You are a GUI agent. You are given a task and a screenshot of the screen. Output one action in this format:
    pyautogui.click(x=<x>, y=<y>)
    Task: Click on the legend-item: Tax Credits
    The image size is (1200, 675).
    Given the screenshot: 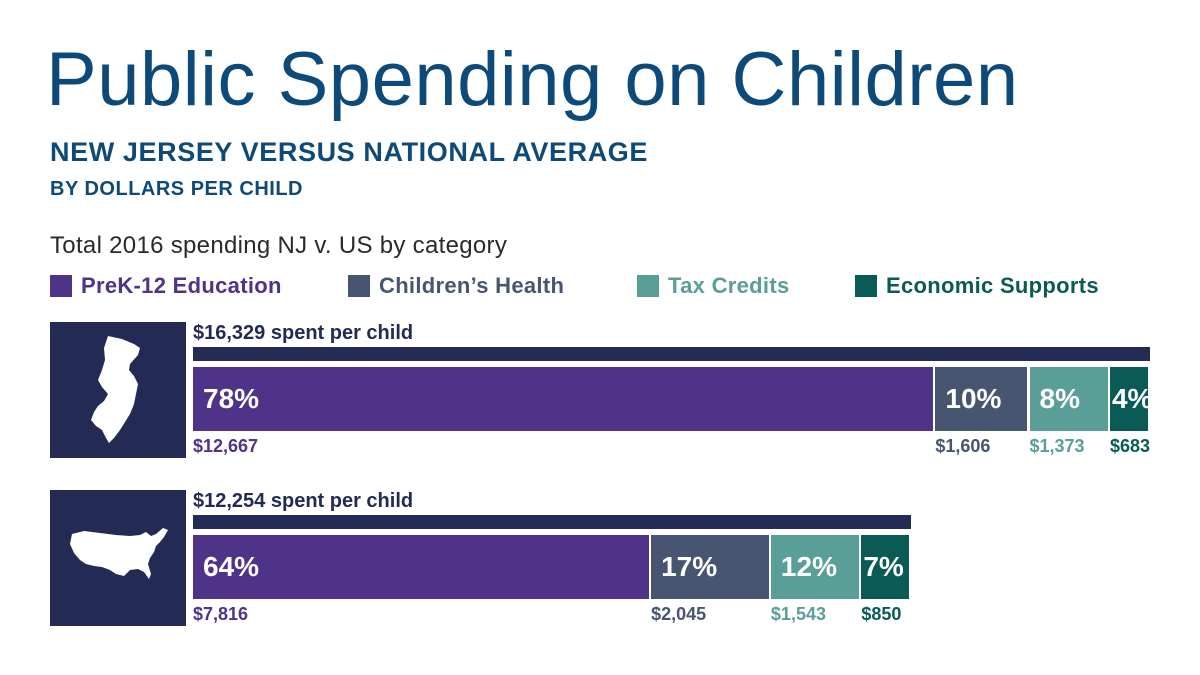 What is the action you would take?
    pyautogui.click(x=713, y=286)
    